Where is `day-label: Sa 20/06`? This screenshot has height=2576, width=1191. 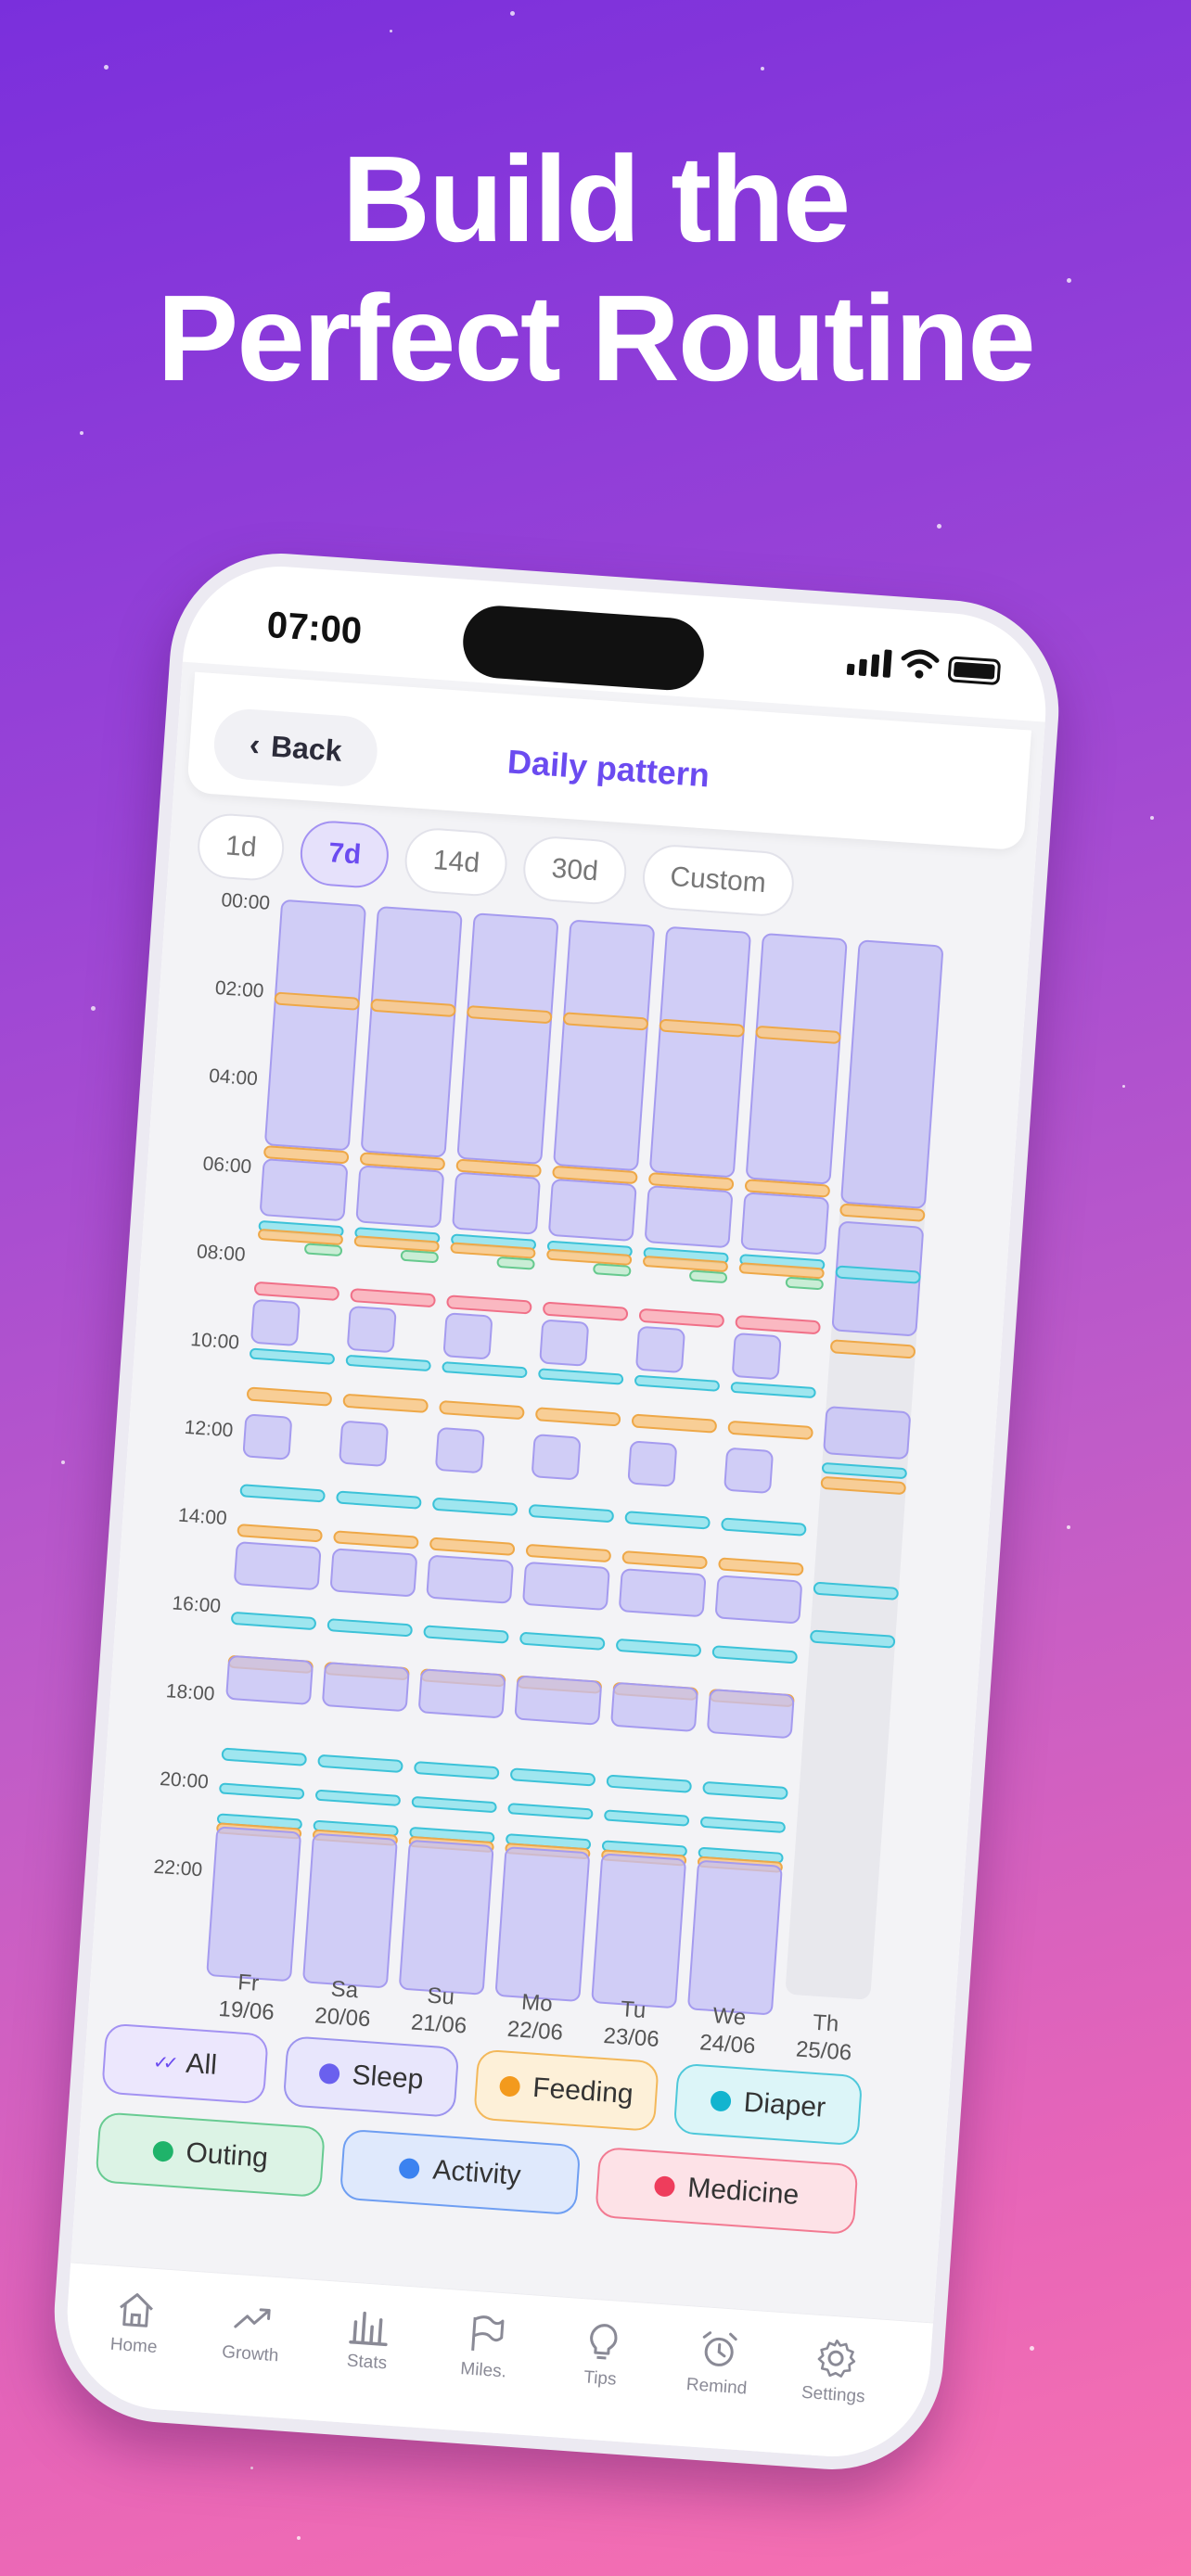
day-label: Sa 20/06 is located at coordinates (343, 2004).